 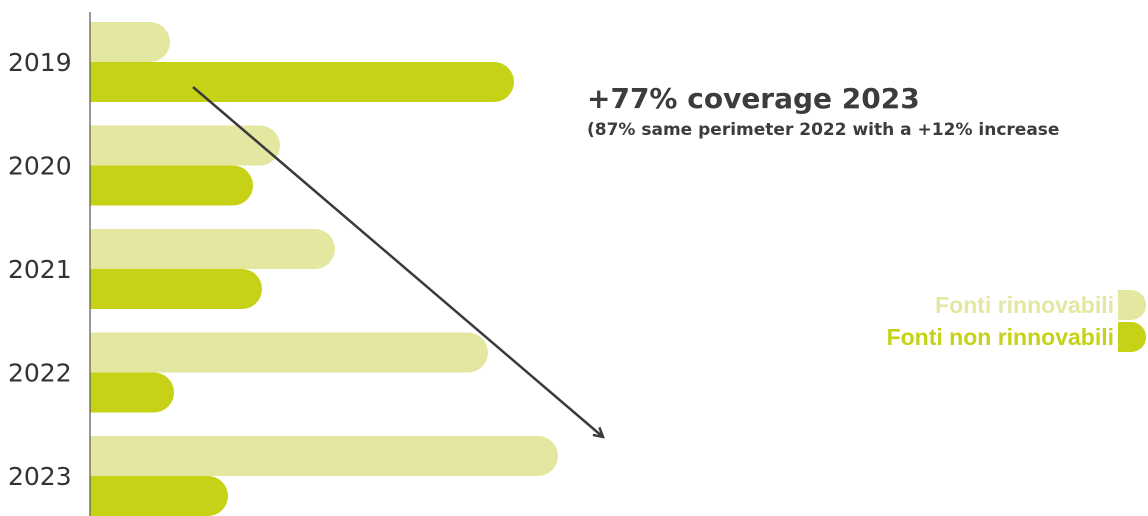 I want to click on bar-2021-rinnovabili, so click(x=212, y=249).